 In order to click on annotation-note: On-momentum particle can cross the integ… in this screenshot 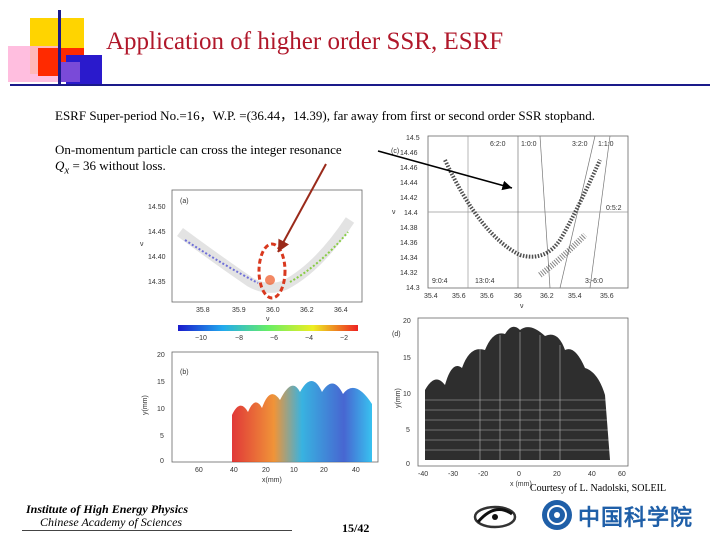, I will do `click(198, 160)`.